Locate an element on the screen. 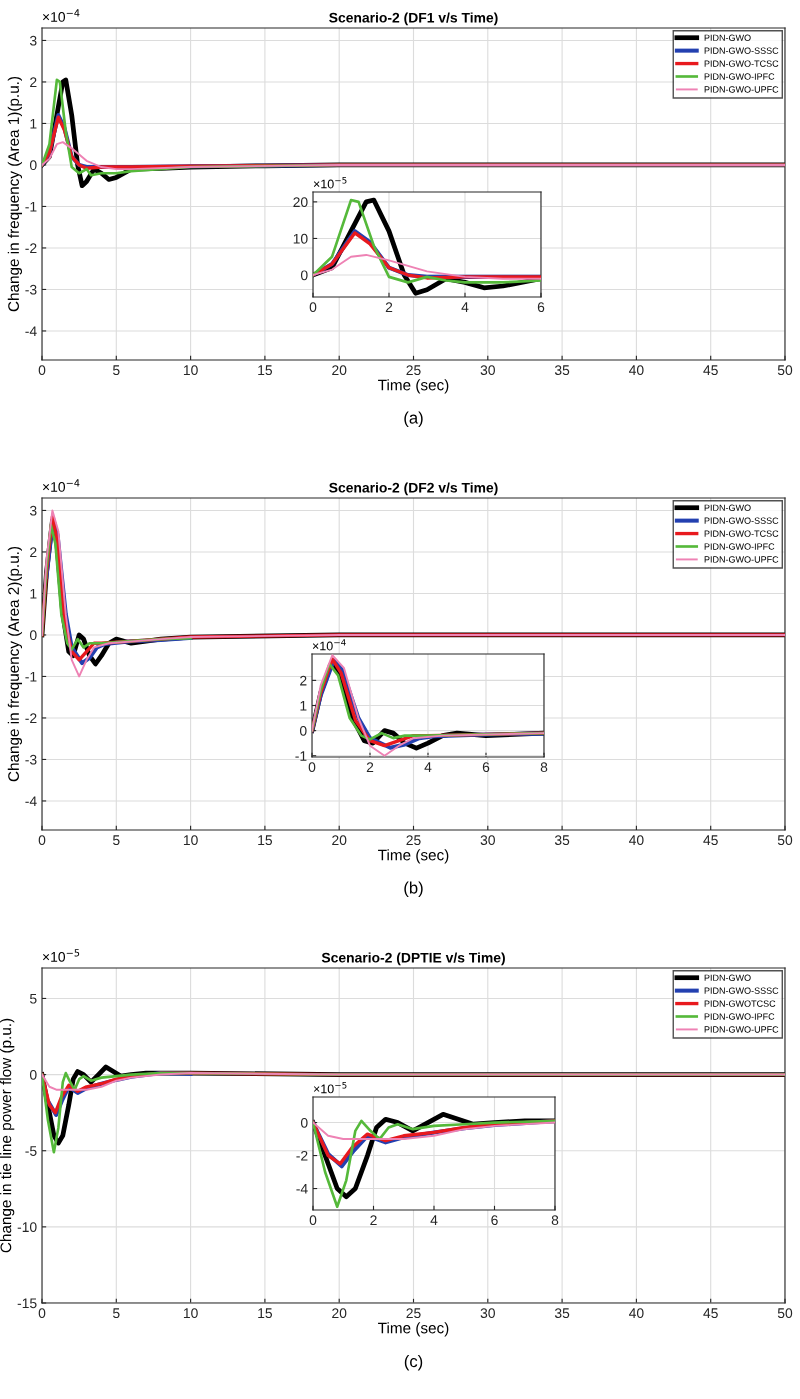  y-axis-title: Change in frequency (Area 2)(p.u.) is located at coordinates (15, 664).